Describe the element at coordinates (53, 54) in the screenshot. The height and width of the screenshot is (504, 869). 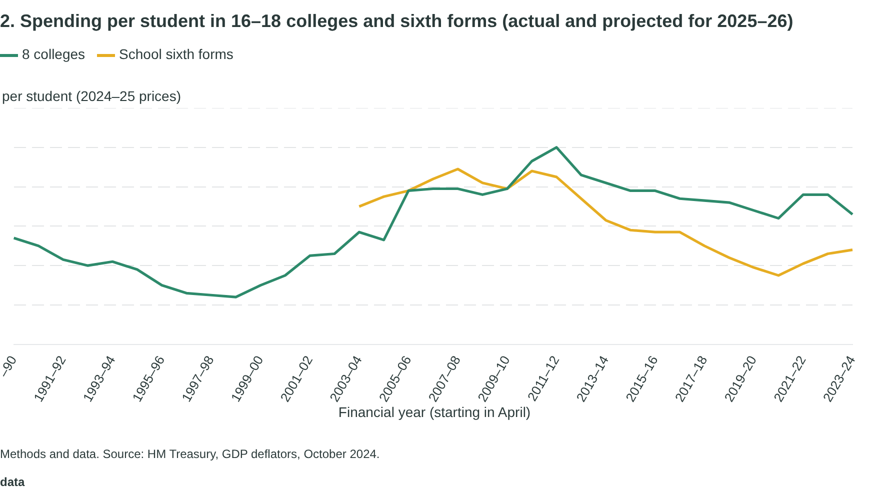
I see `legend-label: 8 colleges` at that location.